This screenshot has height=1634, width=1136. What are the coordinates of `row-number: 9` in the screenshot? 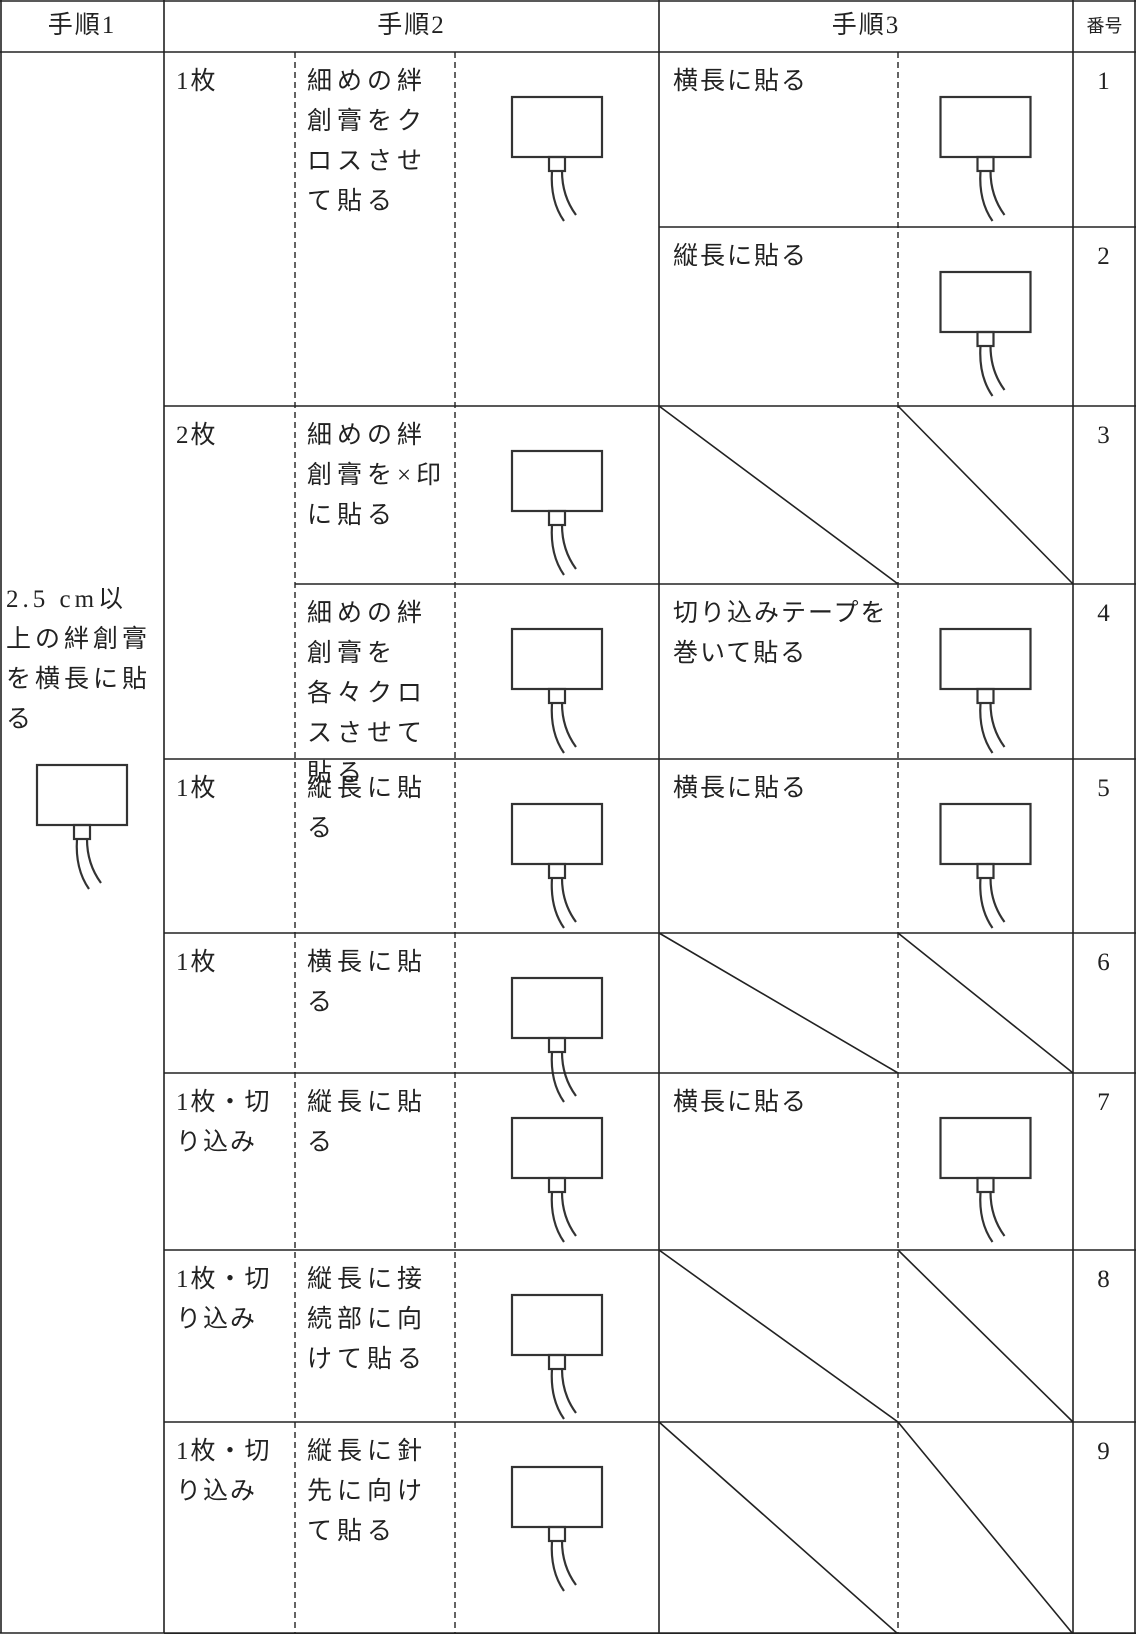 It's located at (1104, 1451).